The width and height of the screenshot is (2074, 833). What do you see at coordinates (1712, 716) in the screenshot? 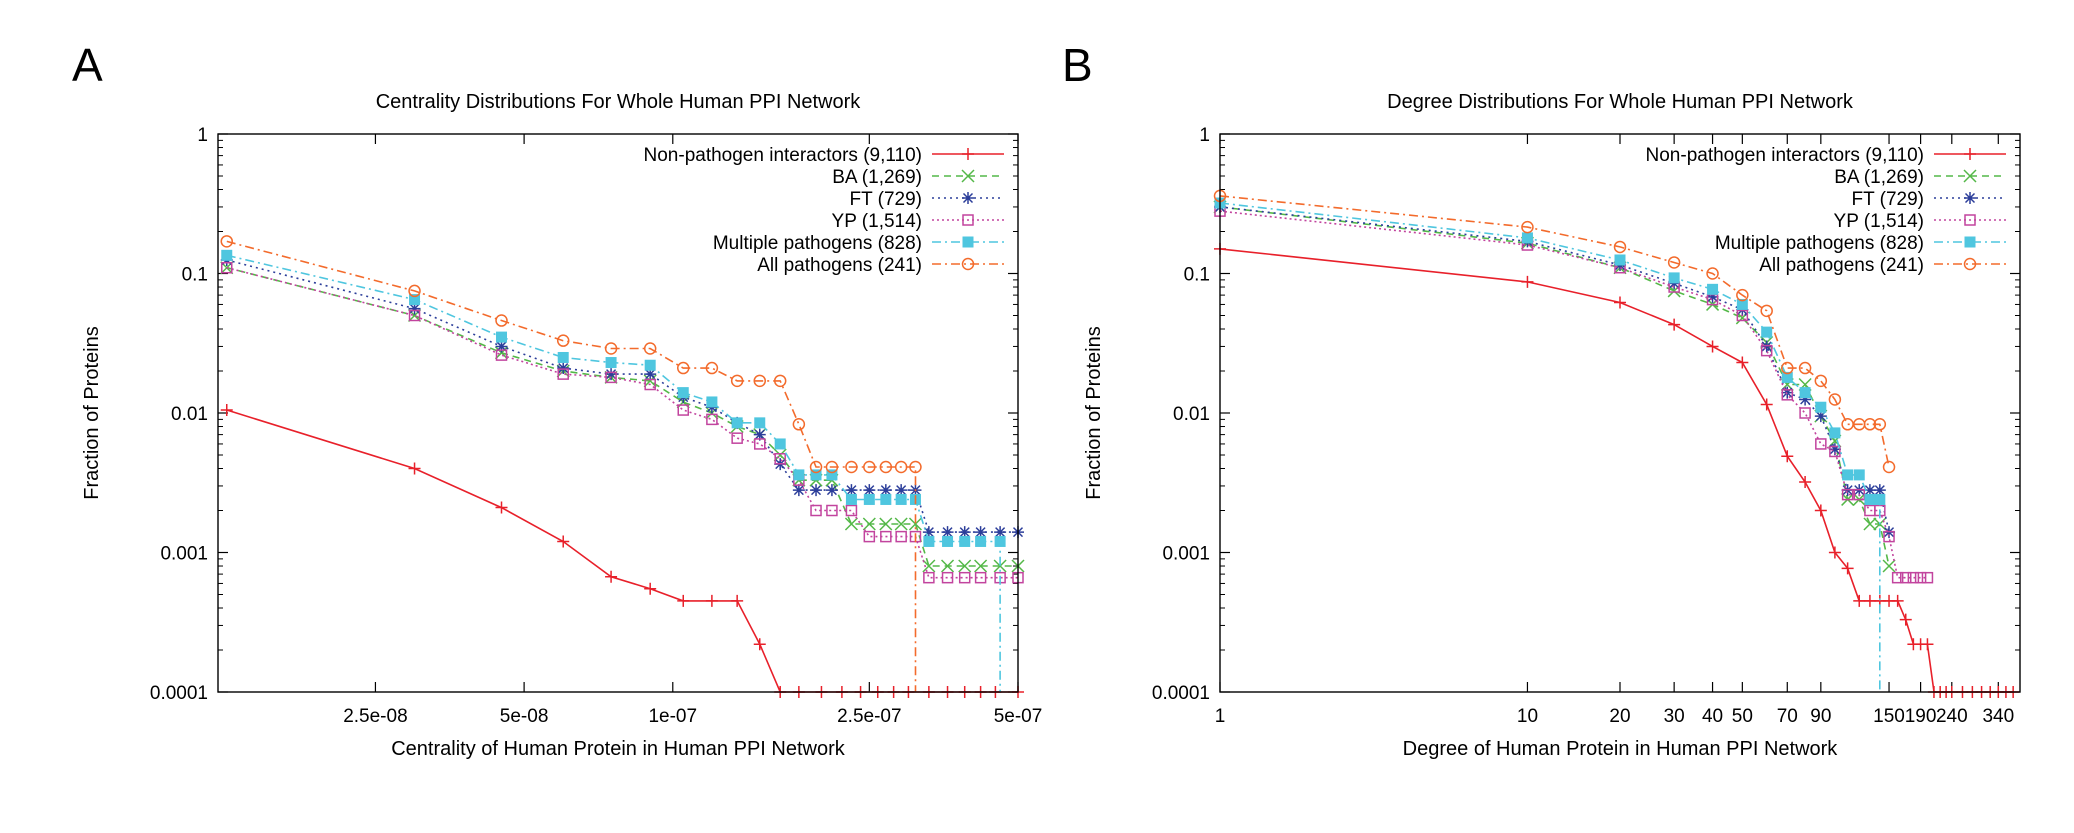
I see `x-tick-label: 40` at bounding box center [1712, 716].